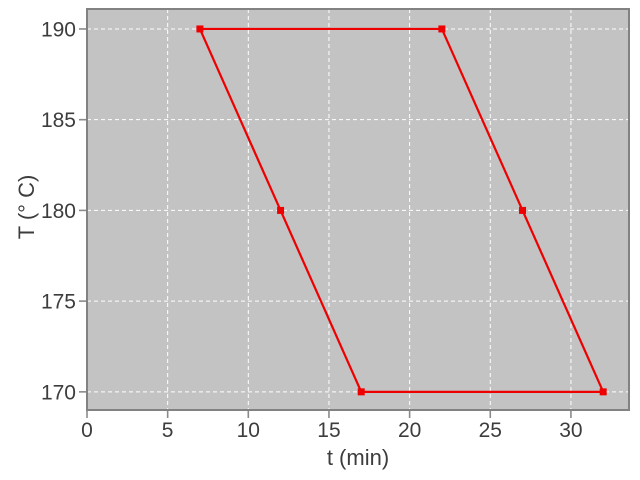 The width and height of the screenshot is (640, 480). Describe the element at coordinates (58, 302) in the screenshot. I see `y-tick-label: 175` at that location.